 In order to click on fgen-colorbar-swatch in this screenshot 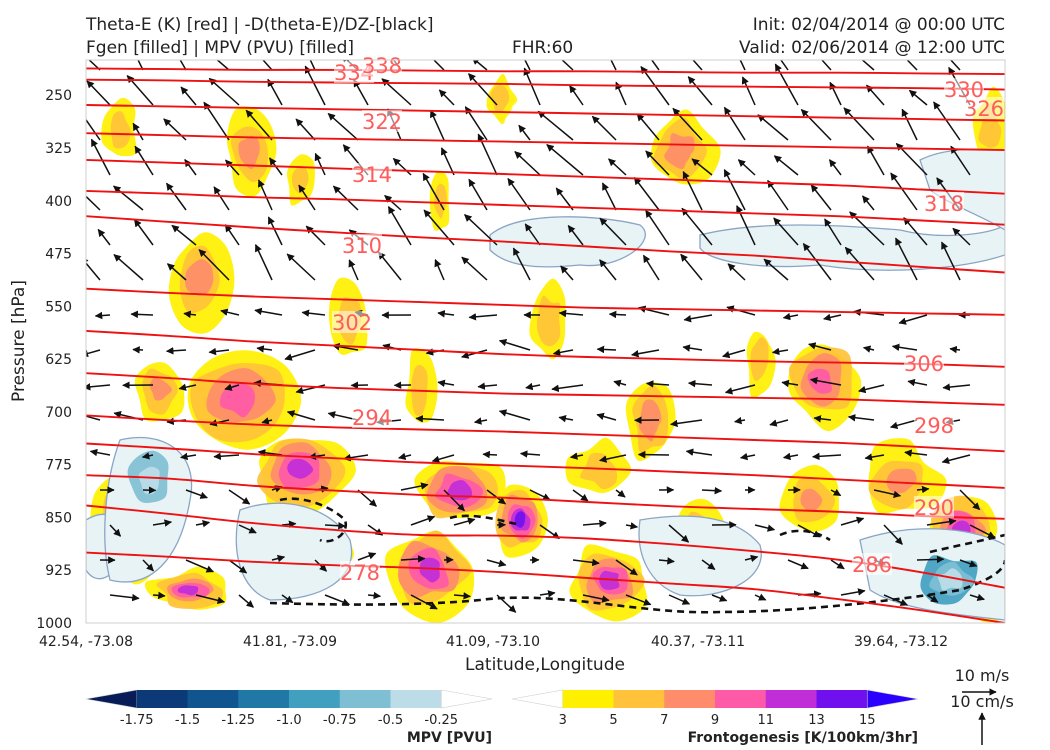, I will do `click(791, 699)`.